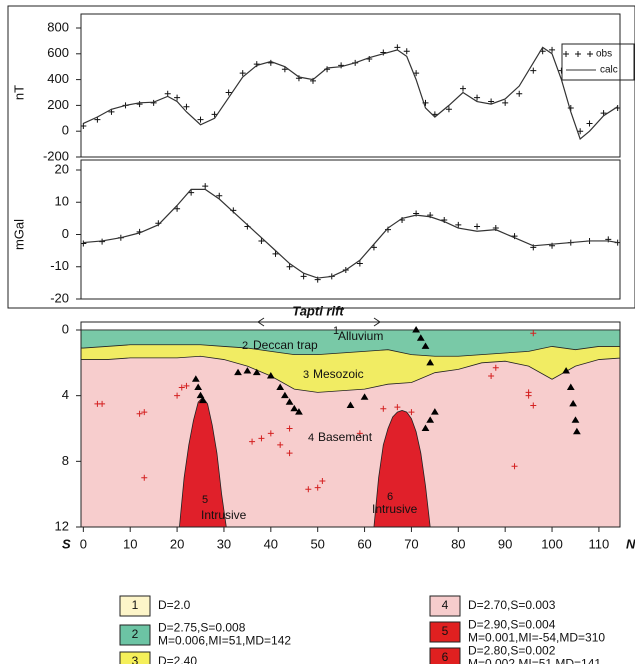  What do you see at coordinates (360, 336) in the screenshot?
I see `section-label: Alluvium` at bounding box center [360, 336].